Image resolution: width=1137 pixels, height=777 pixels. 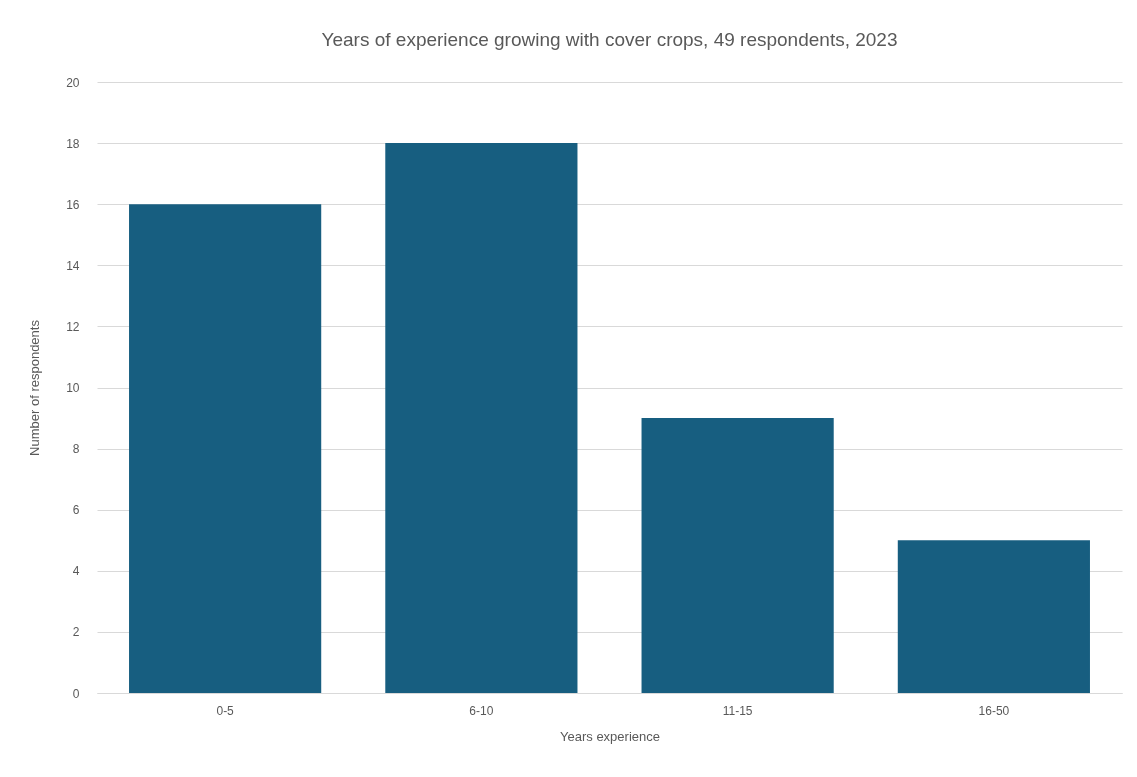 I want to click on x-tick-label: 11-15, so click(x=737, y=710).